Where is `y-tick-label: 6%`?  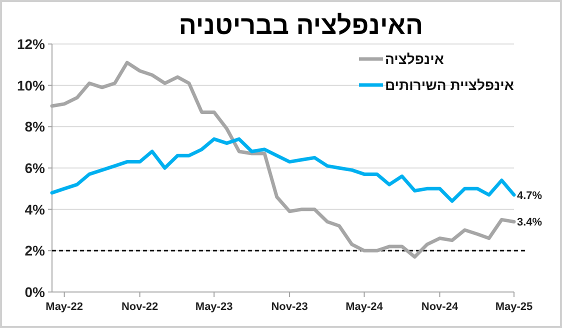 y-tick-label: 6% is located at coordinates (35, 168).